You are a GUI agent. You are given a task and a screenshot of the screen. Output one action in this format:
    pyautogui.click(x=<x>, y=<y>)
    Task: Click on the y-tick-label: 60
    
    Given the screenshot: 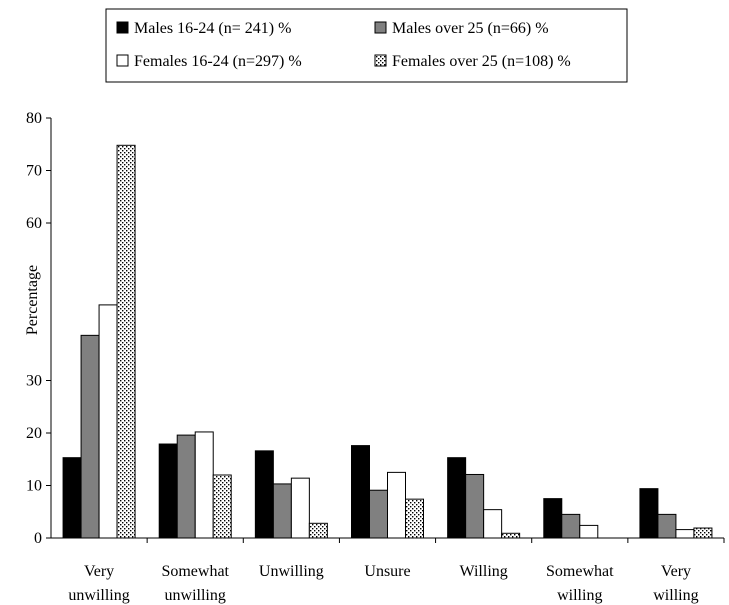 What is the action you would take?
    pyautogui.click(x=34, y=223)
    